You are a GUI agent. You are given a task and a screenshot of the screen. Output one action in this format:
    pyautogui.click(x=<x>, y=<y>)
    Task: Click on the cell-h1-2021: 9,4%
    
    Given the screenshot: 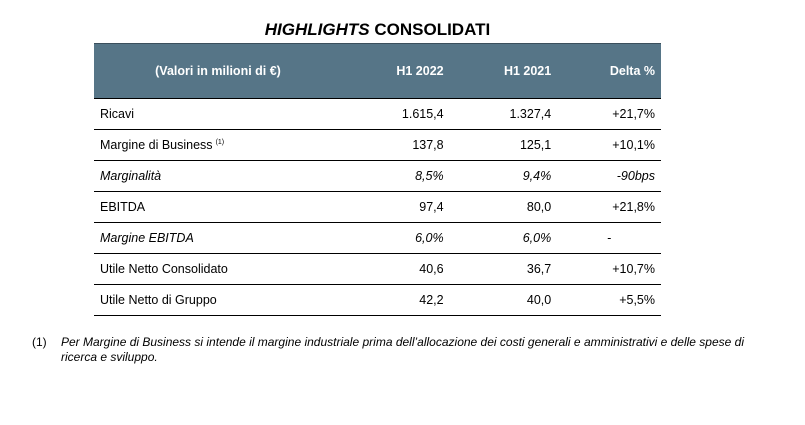 What is the action you would take?
    pyautogui.click(x=503, y=176)
    